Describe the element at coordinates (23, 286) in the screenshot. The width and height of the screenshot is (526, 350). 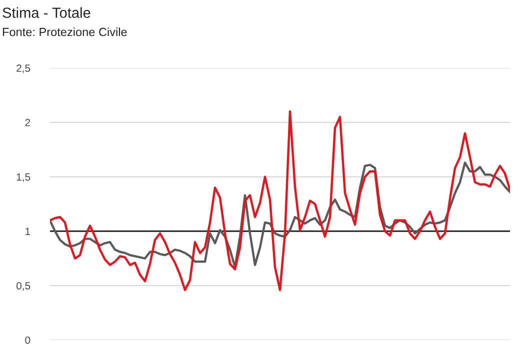
I see `y-tick-label: 0,5` at that location.